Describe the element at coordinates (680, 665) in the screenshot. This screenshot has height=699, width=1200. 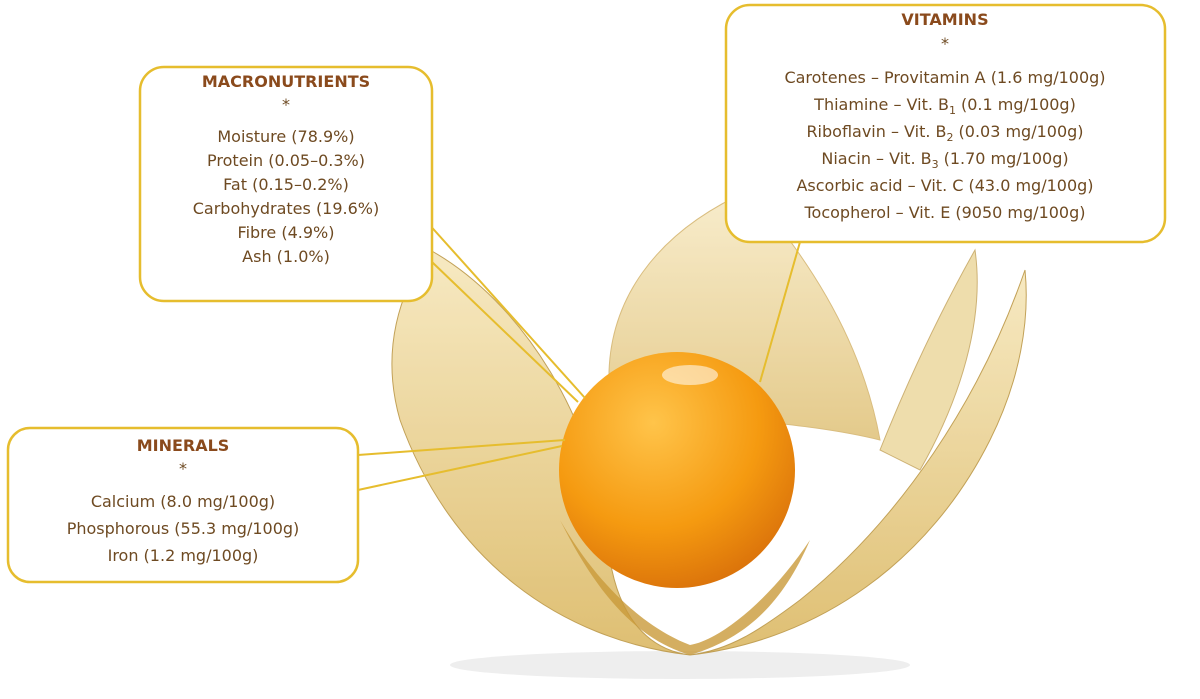
I see `shadow` at that location.